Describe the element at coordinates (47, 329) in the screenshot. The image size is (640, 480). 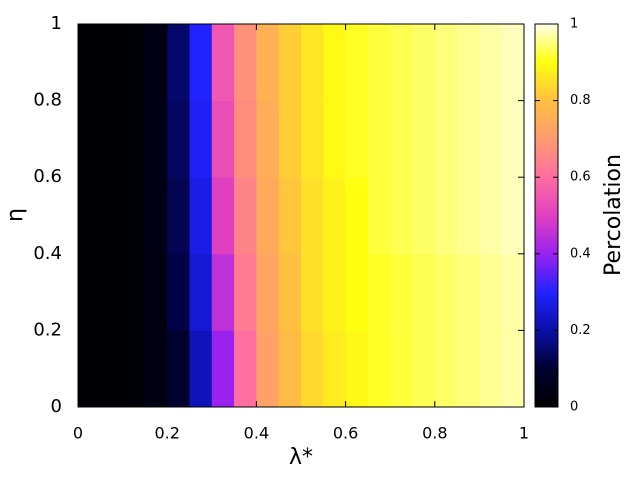
I see `y-tick-label: 0.2` at that location.